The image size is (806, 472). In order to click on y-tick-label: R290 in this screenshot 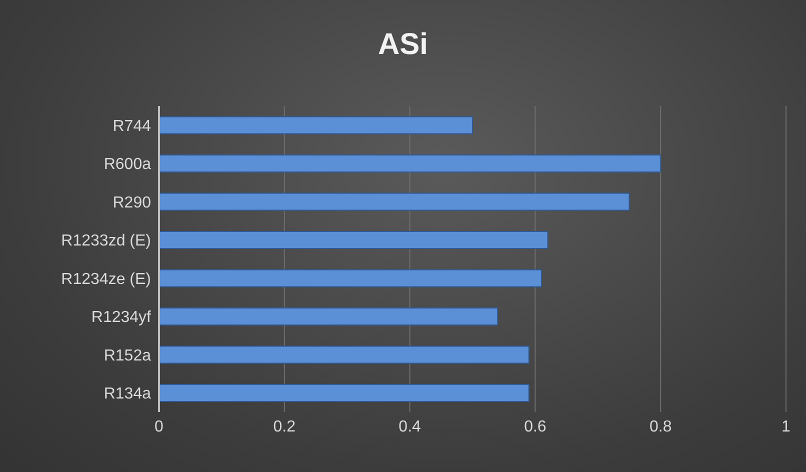, I will do `click(132, 203)`.